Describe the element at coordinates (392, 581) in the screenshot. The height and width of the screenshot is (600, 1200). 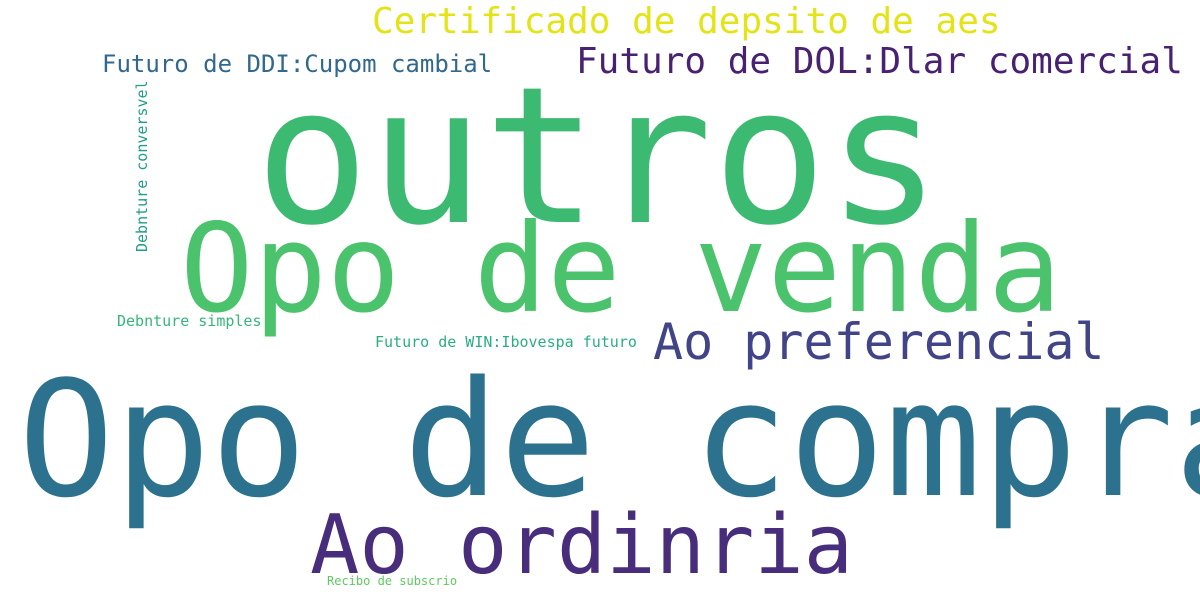
I see `word-recibo-de-subscricao: Recibo de subscrio` at that location.